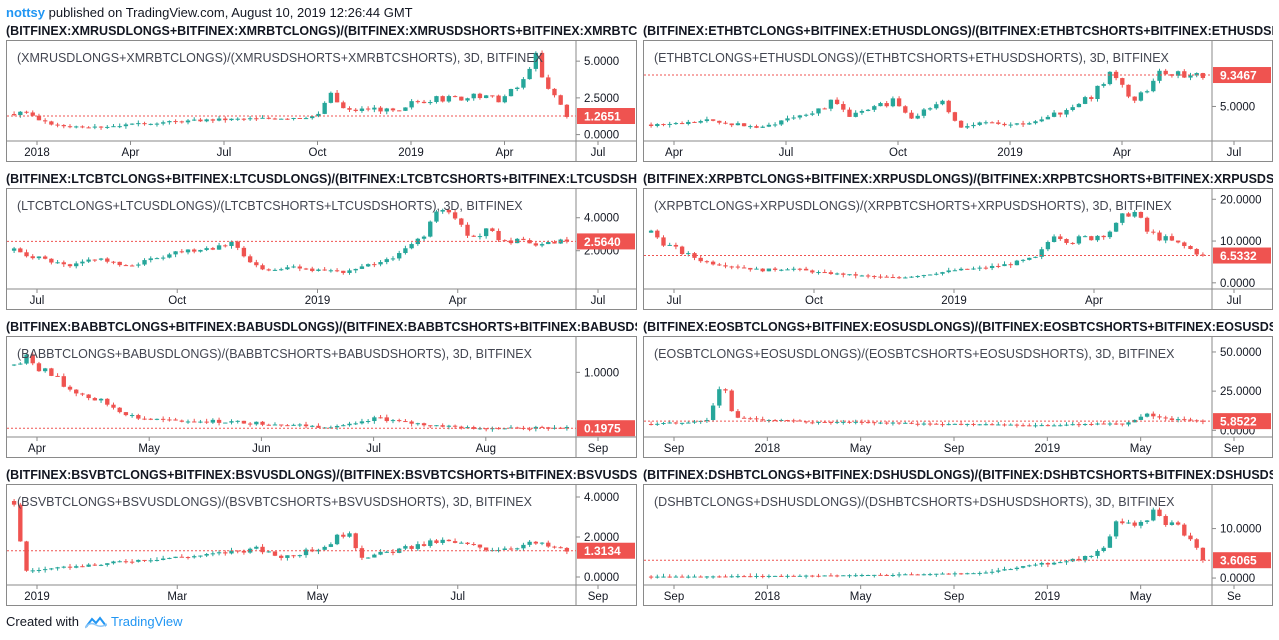 This screenshot has height=640, width=1279. I want to click on tradingview-link: TradingView, so click(146, 621).